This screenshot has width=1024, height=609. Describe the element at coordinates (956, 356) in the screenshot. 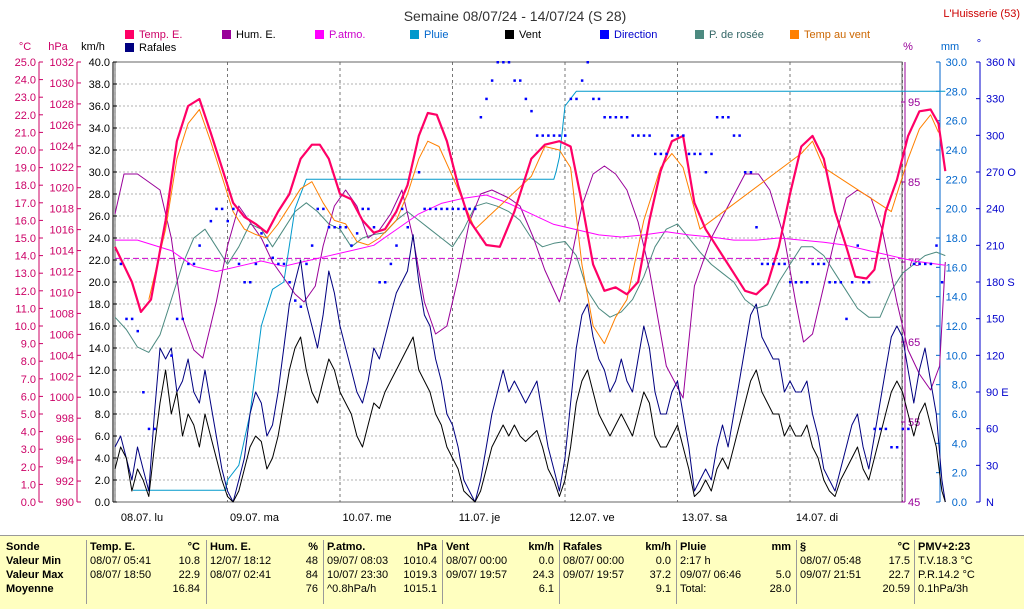

I see `r-rain-label: 10.0` at that location.